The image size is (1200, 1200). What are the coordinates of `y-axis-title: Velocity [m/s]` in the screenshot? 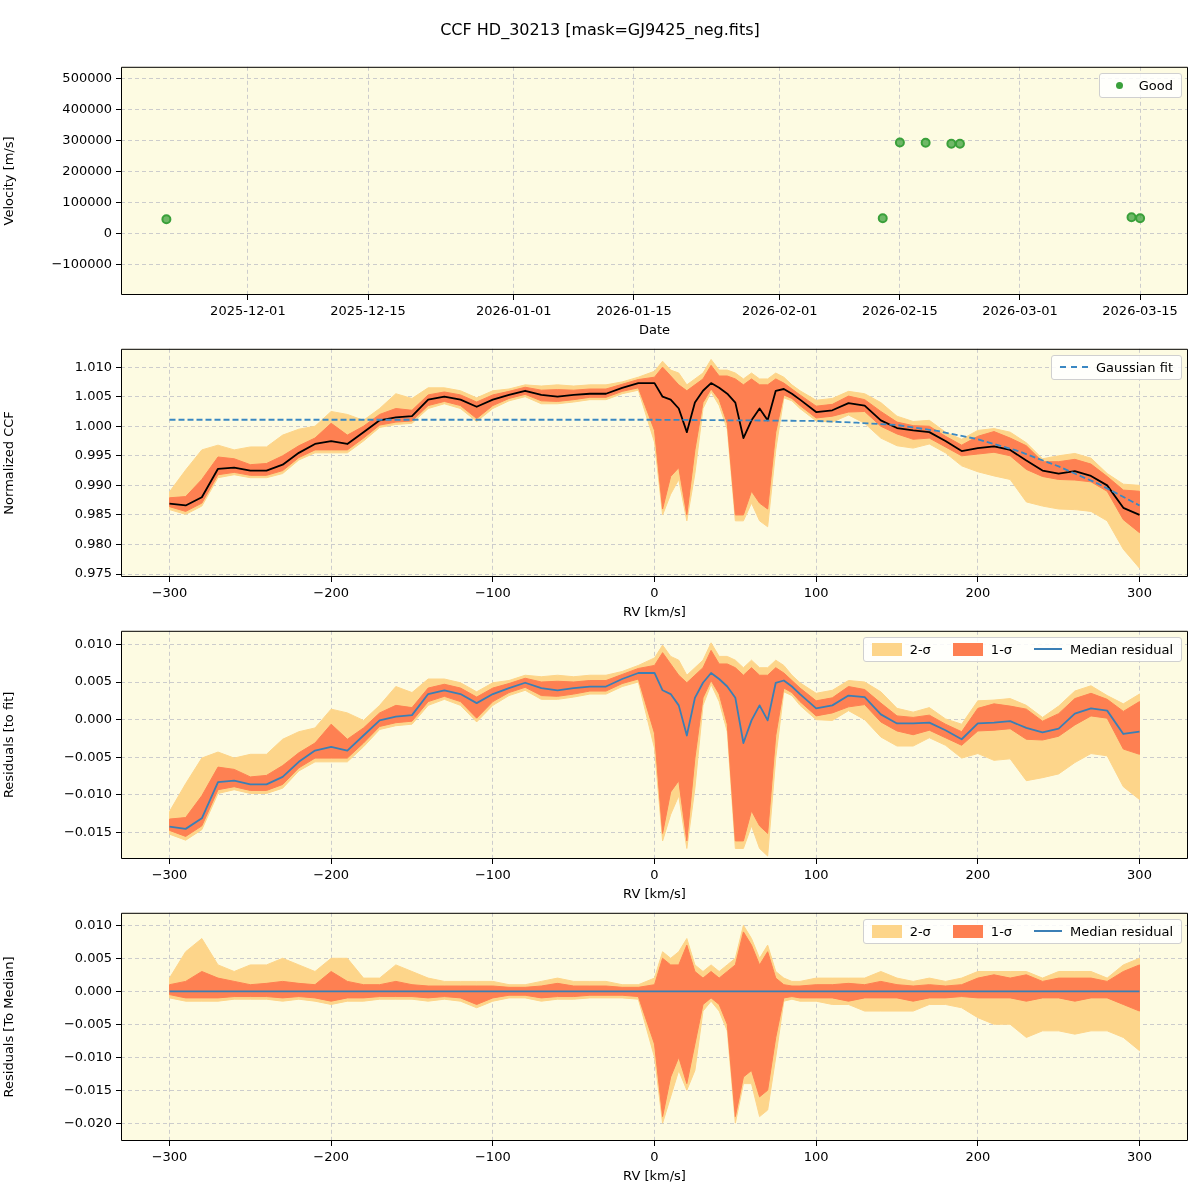 It's located at (9, 181).